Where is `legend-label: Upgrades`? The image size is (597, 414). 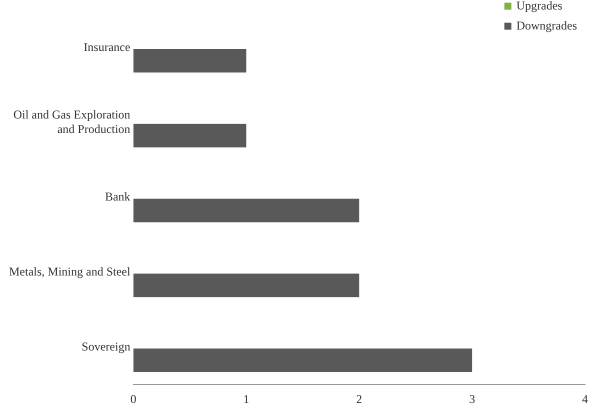 legend-label: Upgrades is located at coordinates (539, 6).